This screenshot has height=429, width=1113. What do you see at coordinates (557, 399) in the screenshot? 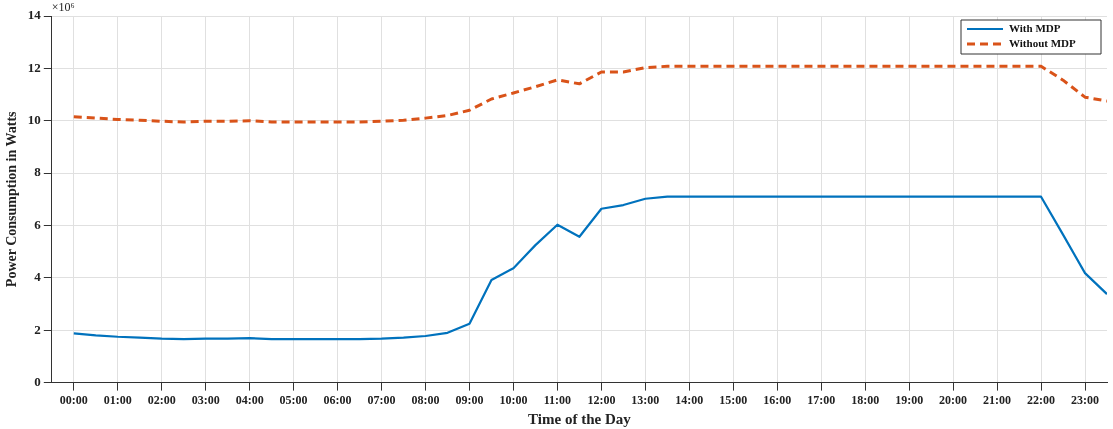
I see `x-tick-label: 11:00` at bounding box center [557, 399].